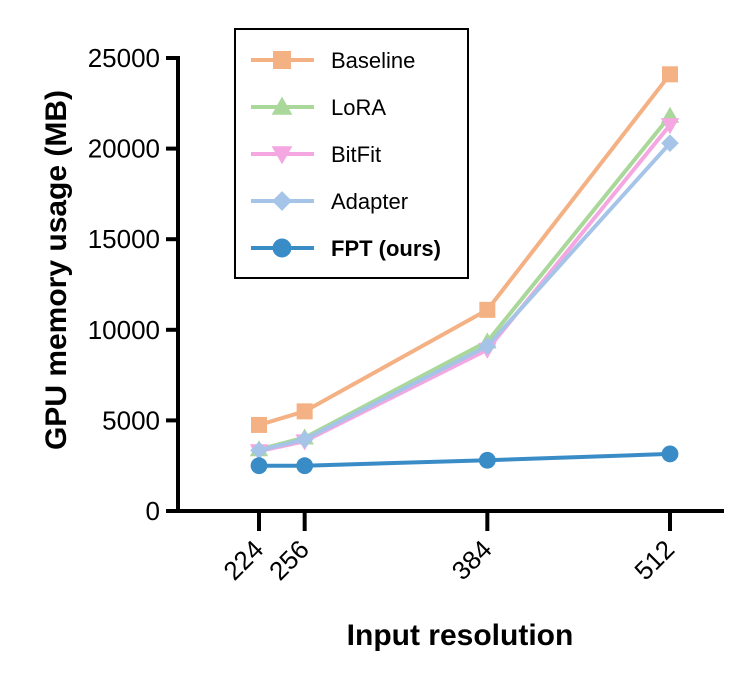 The height and width of the screenshot is (683, 748). I want to click on legend: Baseline LoRA BitFit Adapter FPT (ours), so click(351, 153).